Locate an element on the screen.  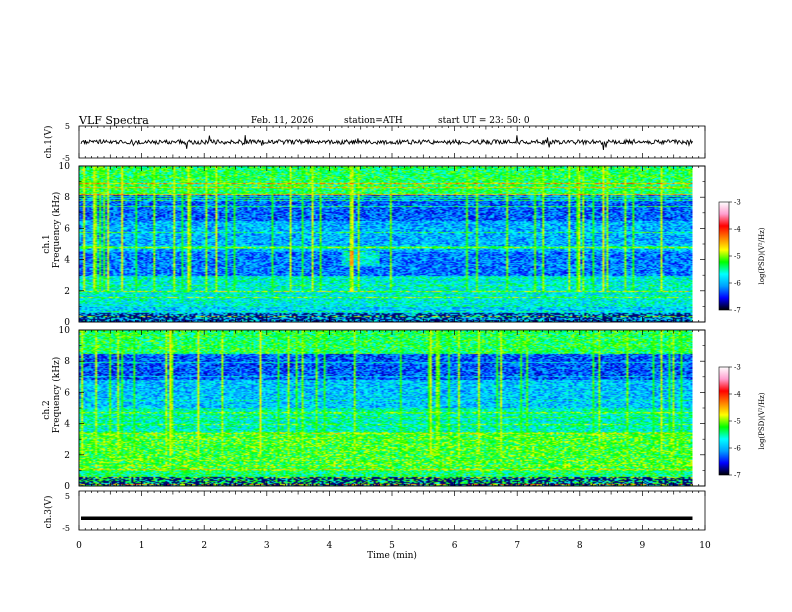
x-tick-label: 0 is located at coordinates (79, 546).